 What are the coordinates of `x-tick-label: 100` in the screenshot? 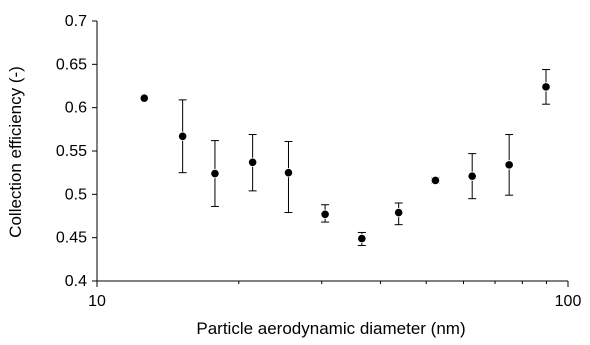 It's located at (568, 301).